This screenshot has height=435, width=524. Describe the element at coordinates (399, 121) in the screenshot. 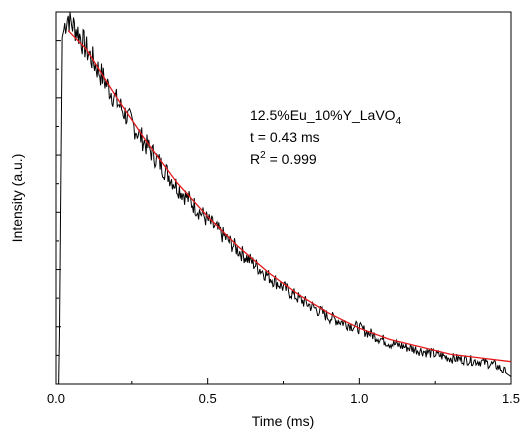

I see `annotation-sample-subscript: 4` at that location.